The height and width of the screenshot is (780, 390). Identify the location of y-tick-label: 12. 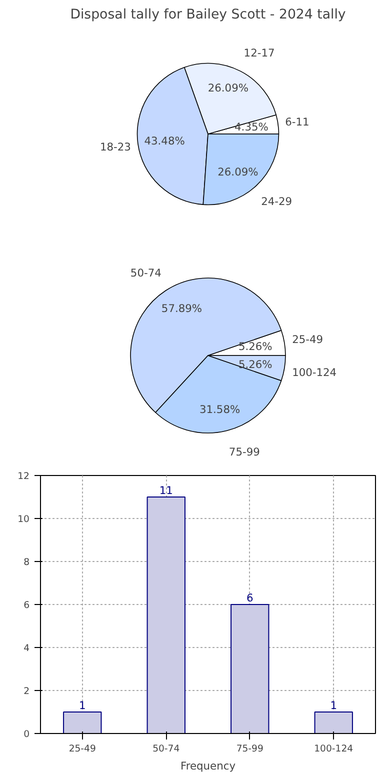
(24, 476).